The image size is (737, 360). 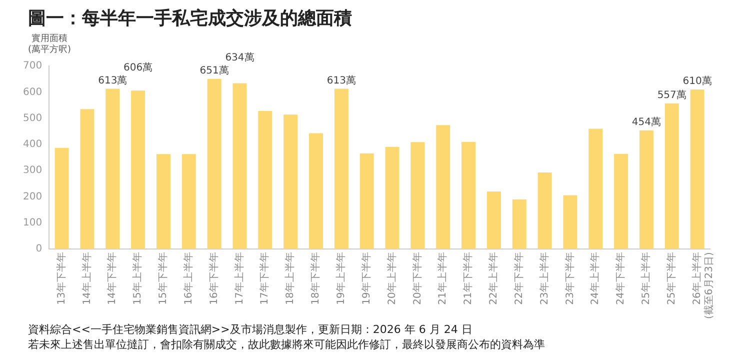 What do you see at coordinates (239, 278) in the screenshot?
I see `x-tick-label: 17年上半年` at bounding box center [239, 278].